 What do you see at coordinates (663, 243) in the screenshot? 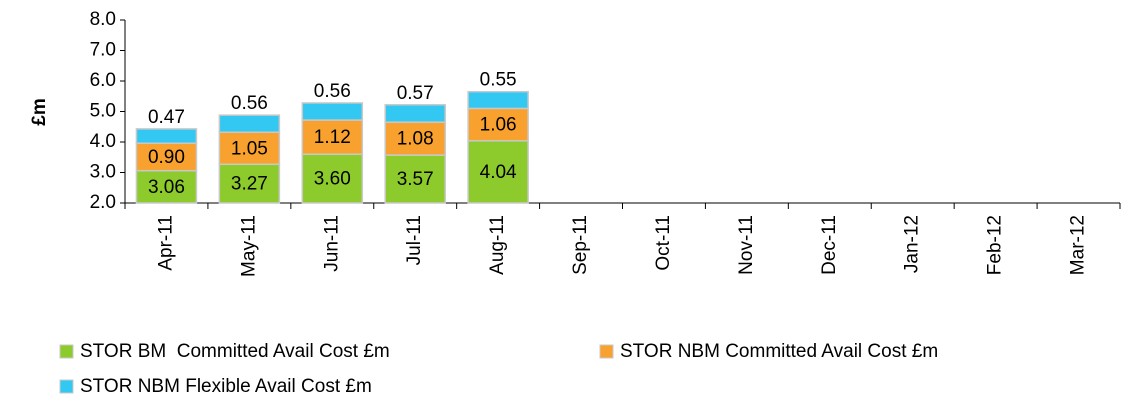
I see `x-tick-label: Oct-11` at bounding box center [663, 243].